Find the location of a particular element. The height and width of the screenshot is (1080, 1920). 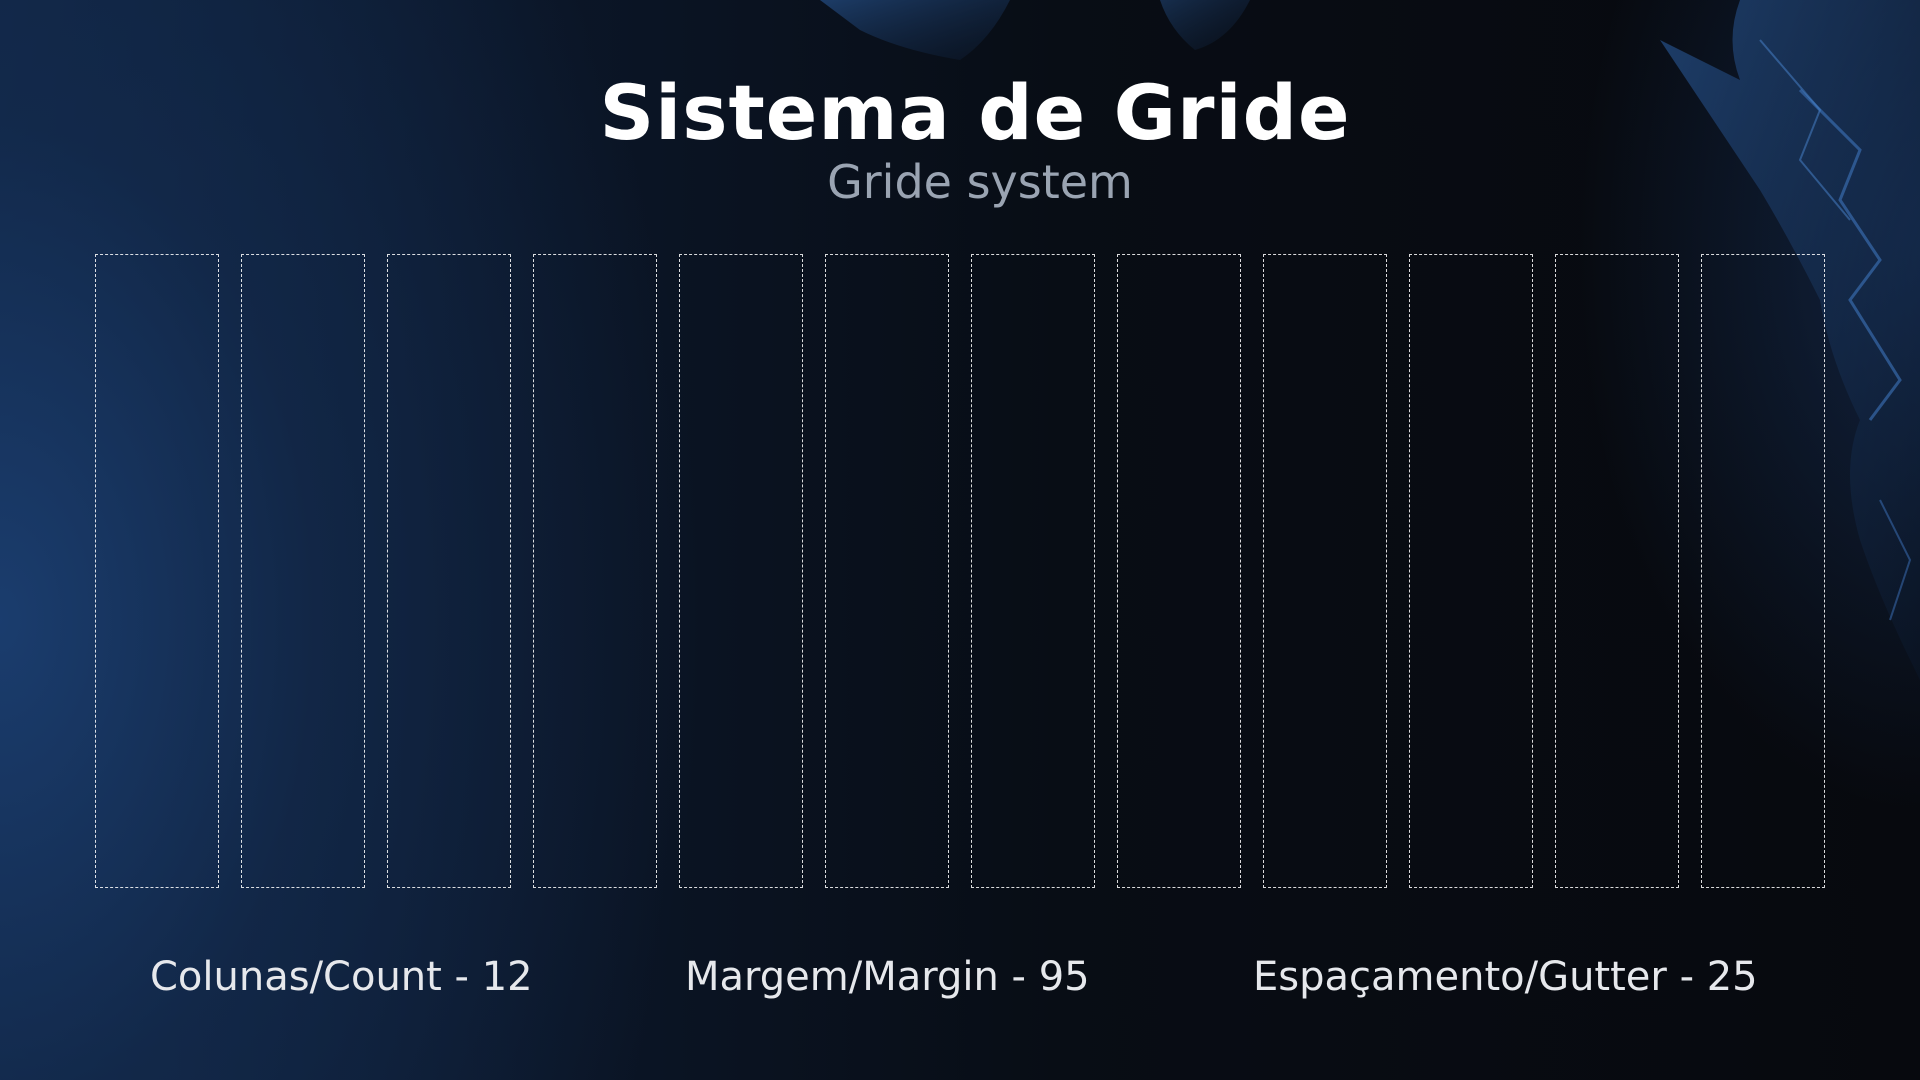

header: Sistema de Gride Gride system is located at coordinates (960, 138).